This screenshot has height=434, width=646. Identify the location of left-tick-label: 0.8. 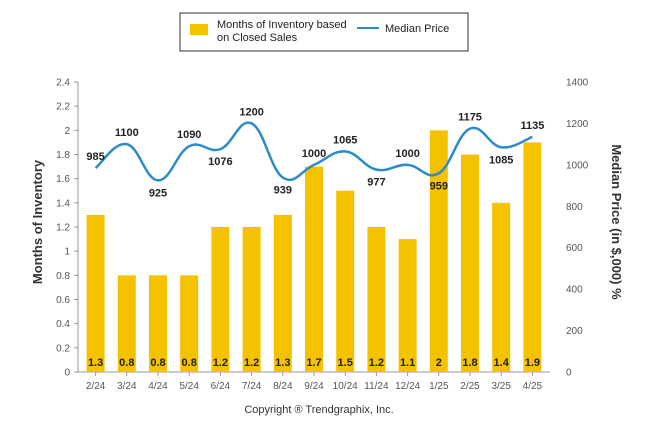
(63, 276).